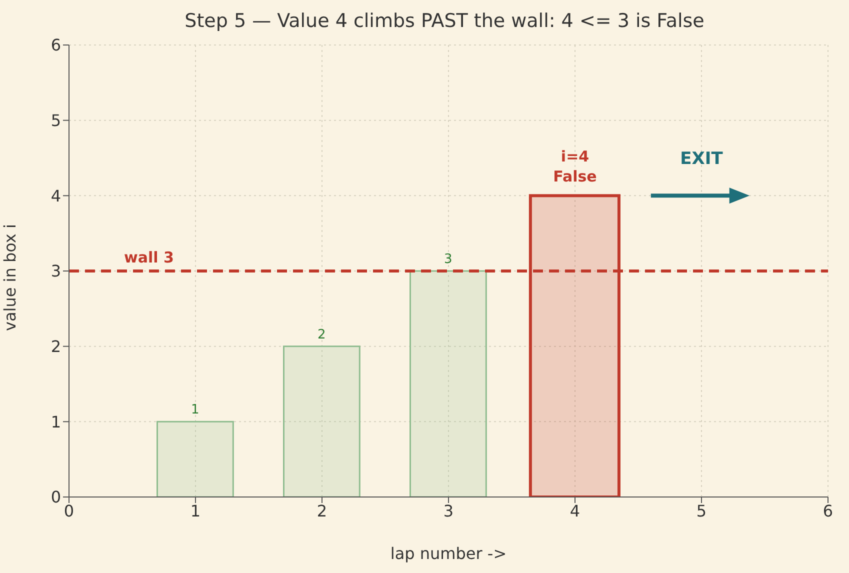 This screenshot has height=573, width=849. What do you see at coordinates (55, 271) in the screenshot?
I see `y-tick-label: 3` at bounding box center [55, 271].